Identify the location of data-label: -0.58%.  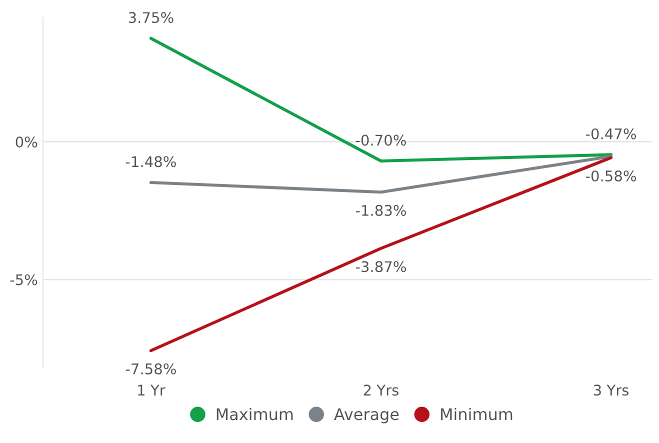
(611, 176).